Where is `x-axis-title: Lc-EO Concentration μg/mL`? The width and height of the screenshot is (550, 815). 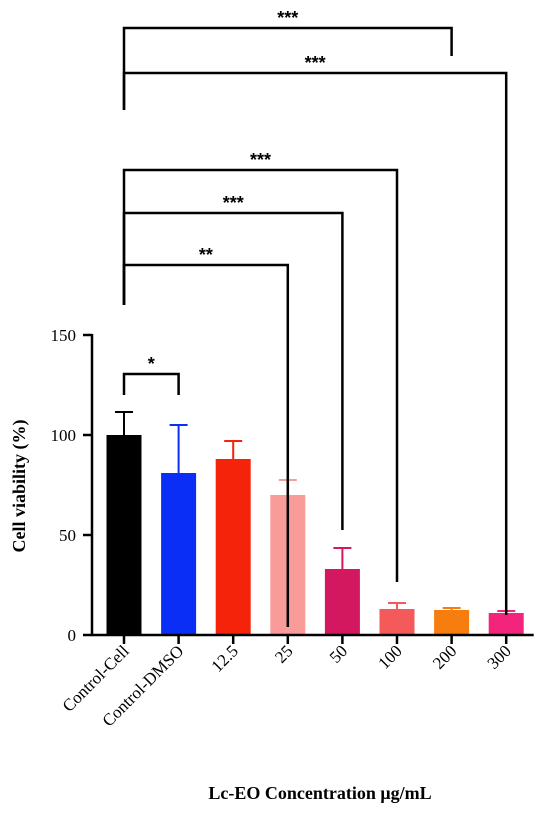
x-axis-title: Lc-EO Concentration μg/mL is located at coordinates (319, 793).